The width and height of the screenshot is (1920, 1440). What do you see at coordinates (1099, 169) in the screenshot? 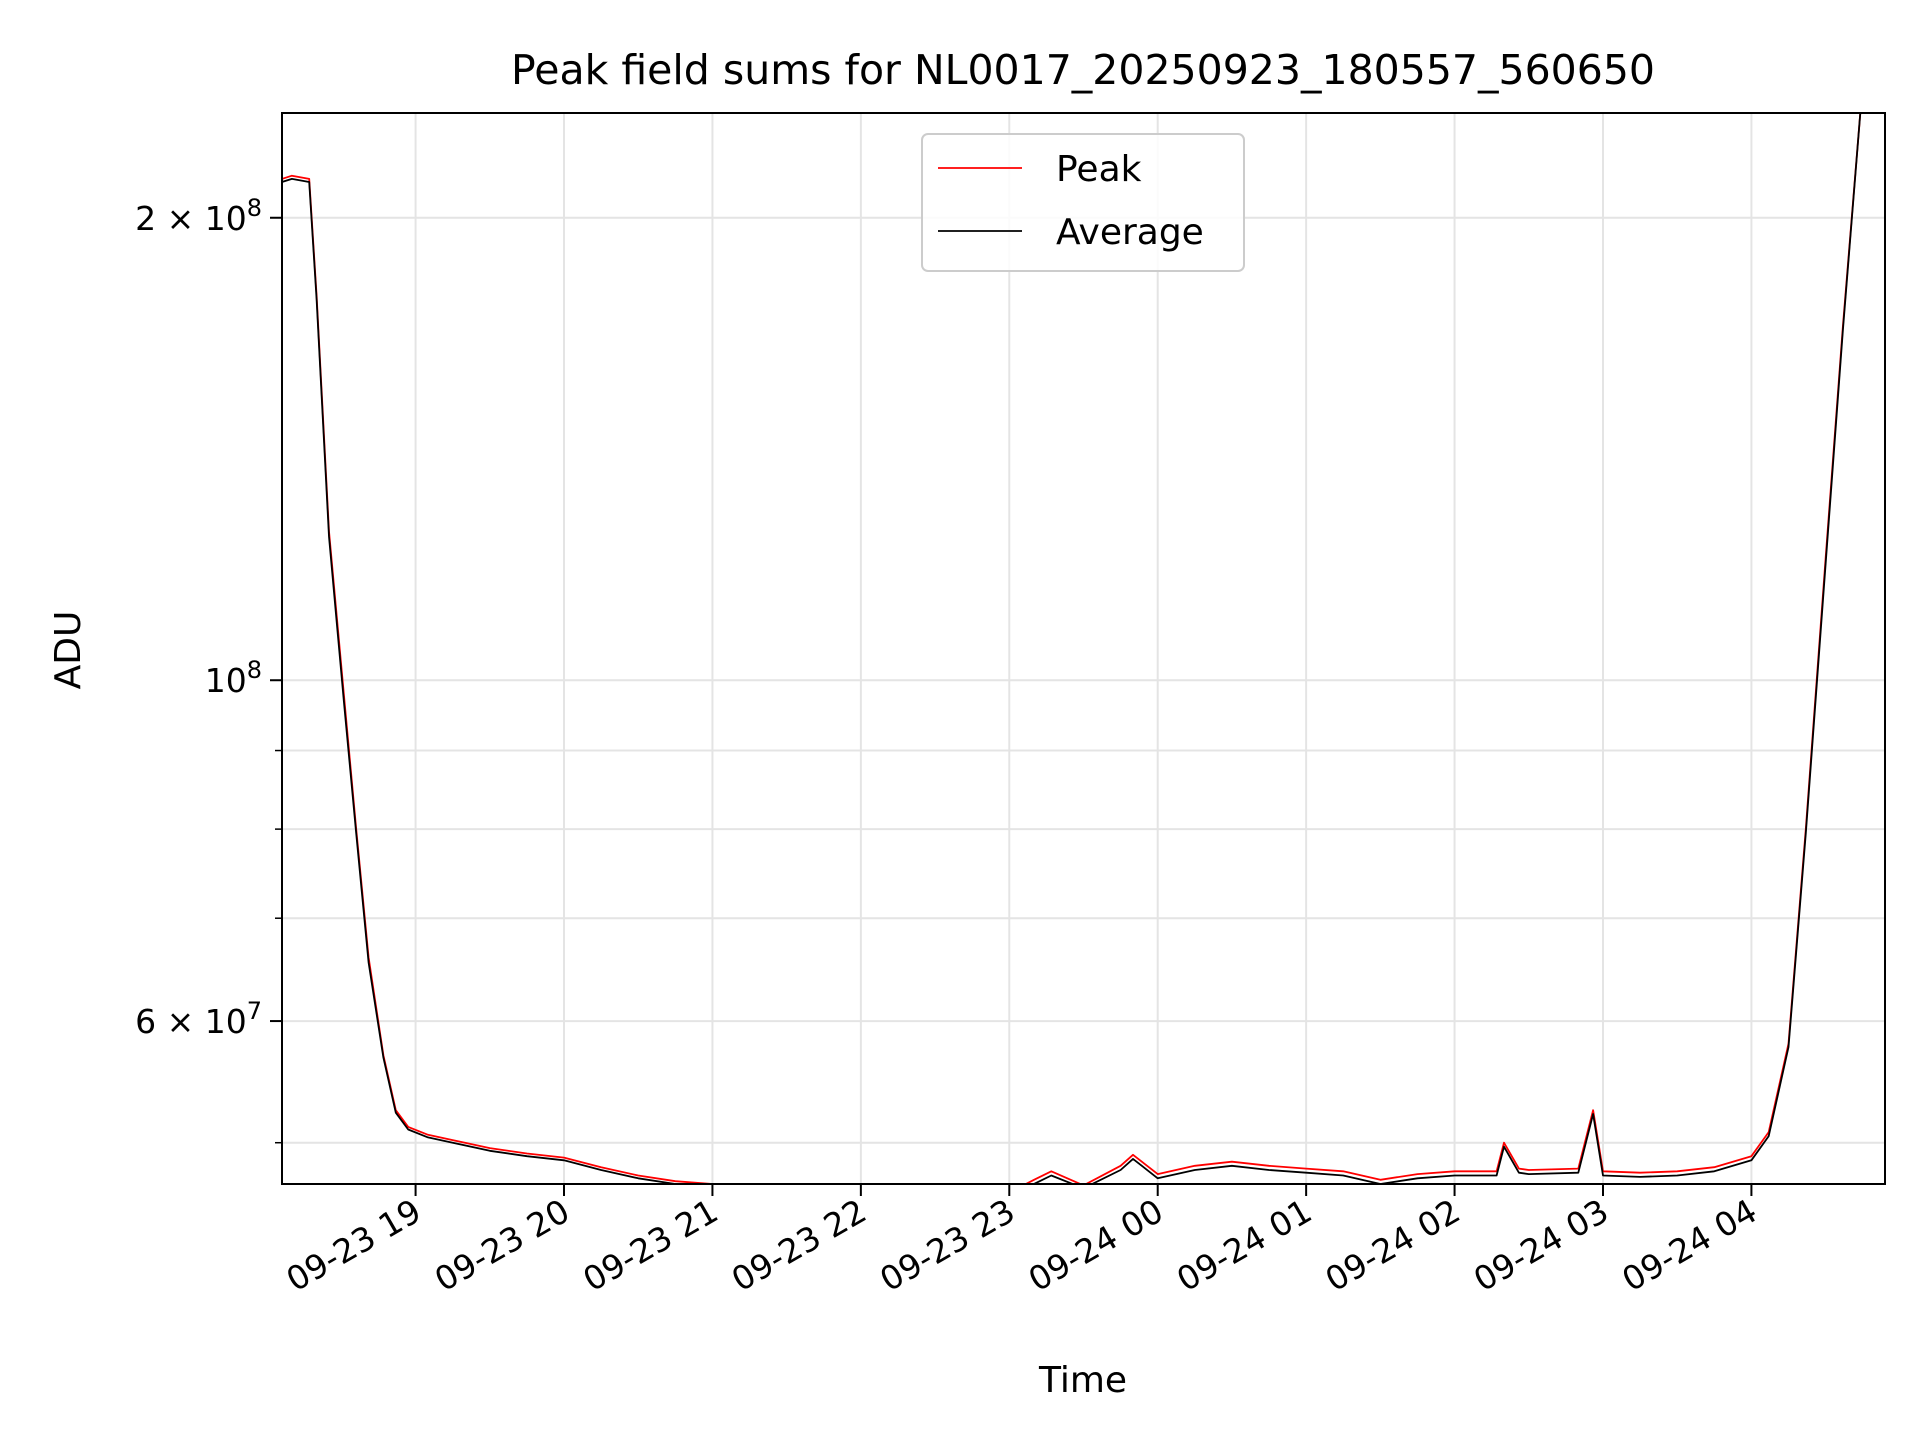
I see `legend-peak-label: Peak` at bounding box center [1099, 169].